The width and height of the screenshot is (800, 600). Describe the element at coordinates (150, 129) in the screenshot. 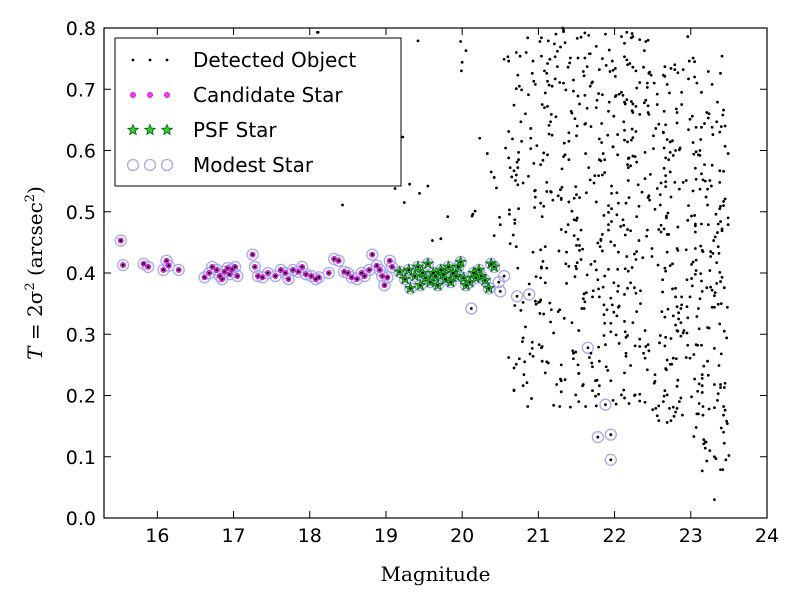

I see `legend-marker-psf` at that location.